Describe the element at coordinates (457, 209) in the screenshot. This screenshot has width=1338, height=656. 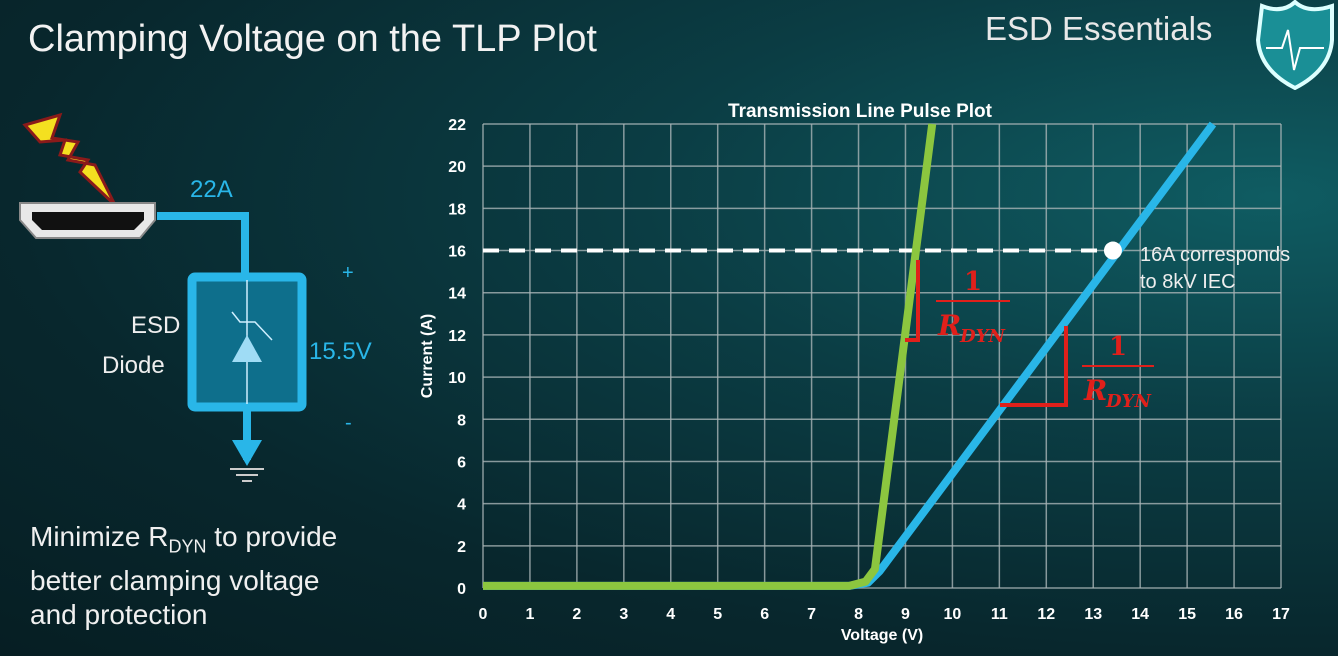
I see `y-tick-label: 18` at that location.